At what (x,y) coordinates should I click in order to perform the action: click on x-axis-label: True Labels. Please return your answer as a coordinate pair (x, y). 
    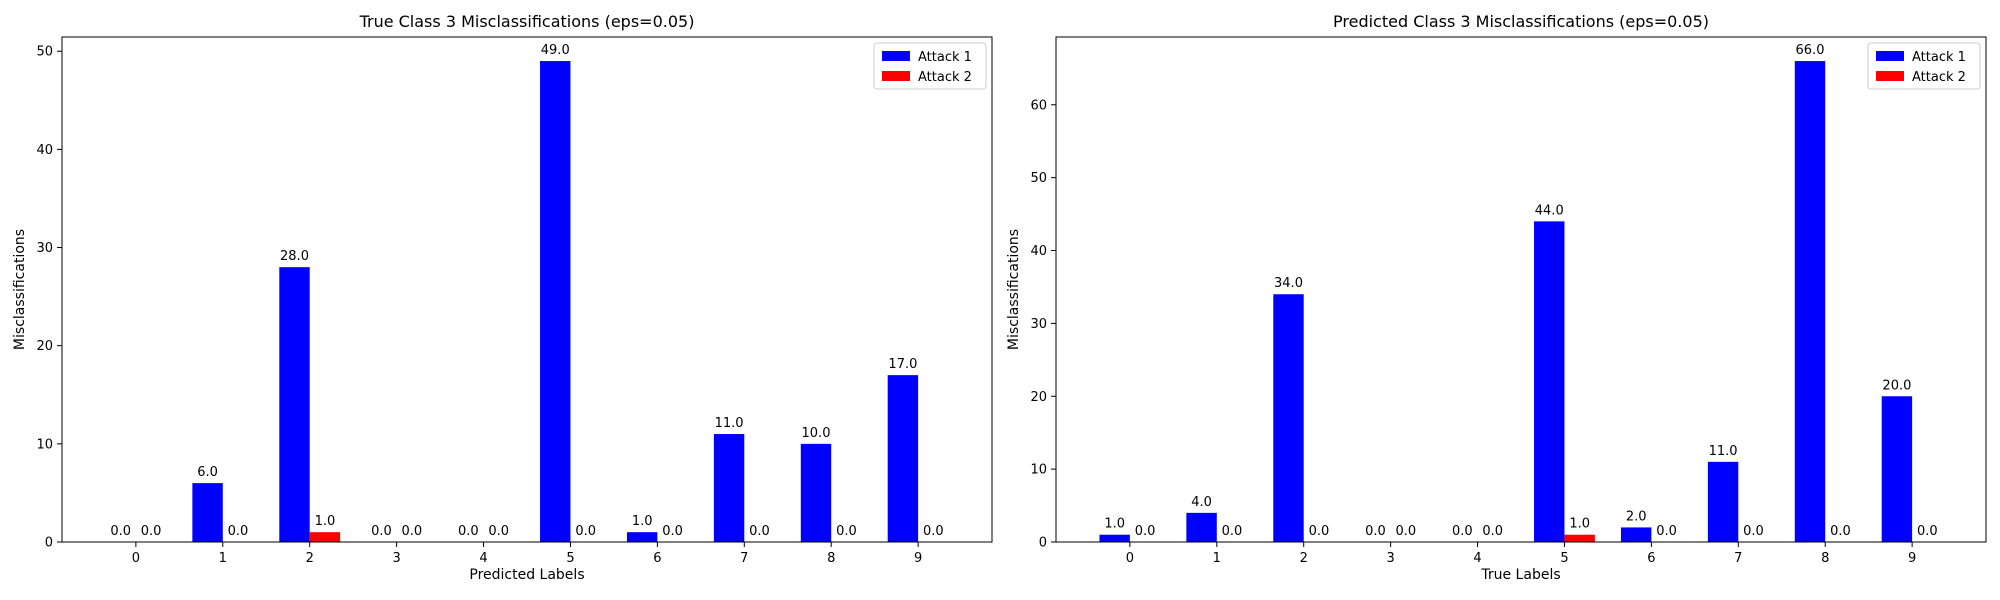
    Looking at the image, I should click on (1520, 575).